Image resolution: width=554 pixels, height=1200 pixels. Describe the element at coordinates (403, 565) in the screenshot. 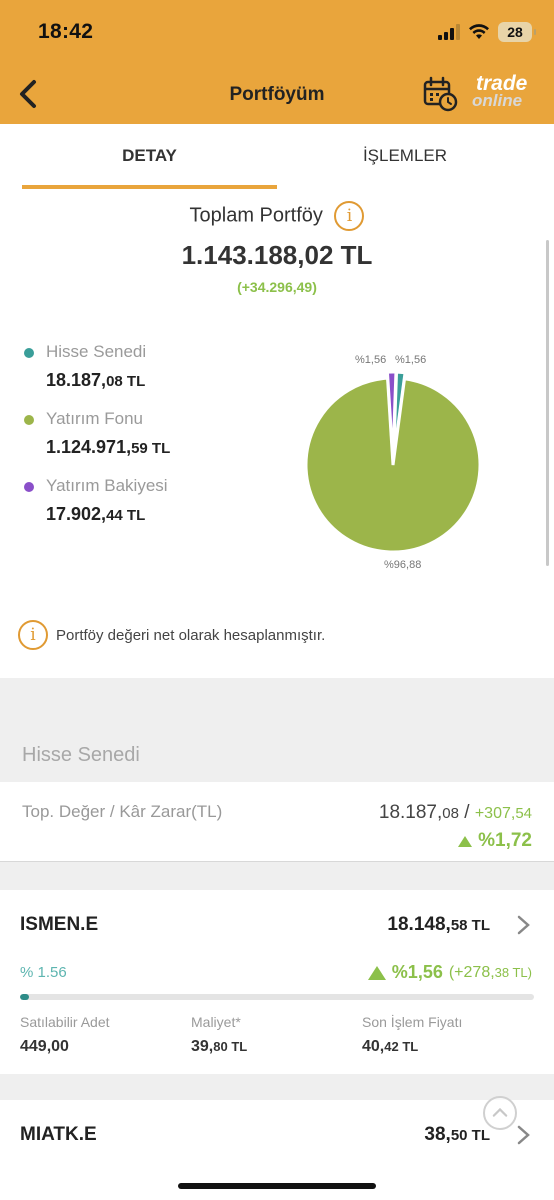

I see `pie-label-fon: %96,88` at that location.